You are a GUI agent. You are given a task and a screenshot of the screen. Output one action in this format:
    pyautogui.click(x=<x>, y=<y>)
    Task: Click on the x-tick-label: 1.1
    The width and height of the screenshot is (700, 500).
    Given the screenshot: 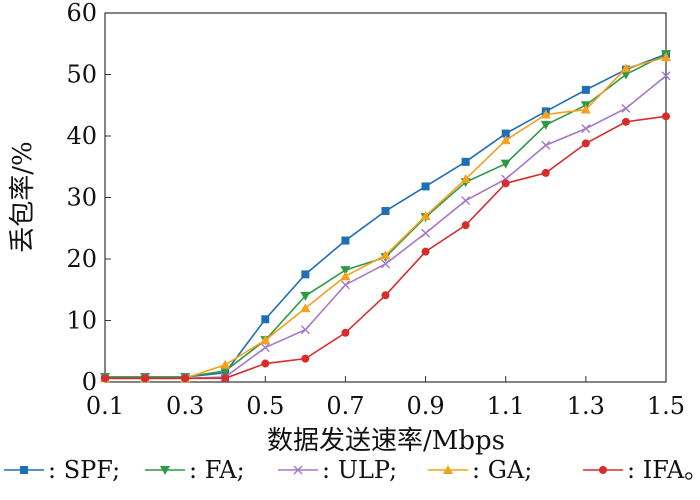 What is the action you would take?
    pyautogui.click(x=506, y=406)
    